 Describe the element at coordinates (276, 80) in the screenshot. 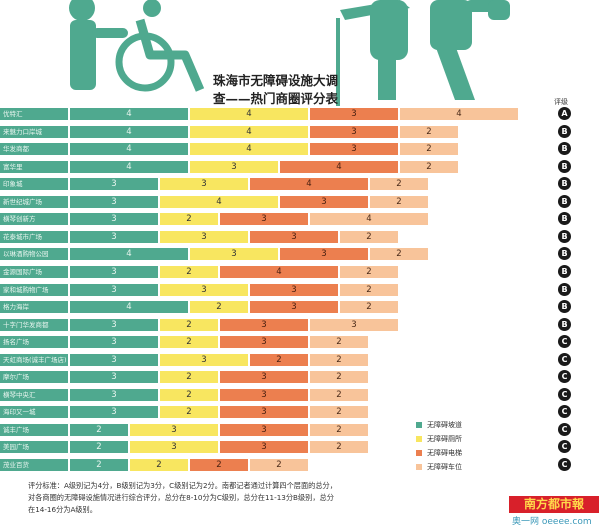

I see `title-line-1: 珠海市无障碍设施大调` at that location.